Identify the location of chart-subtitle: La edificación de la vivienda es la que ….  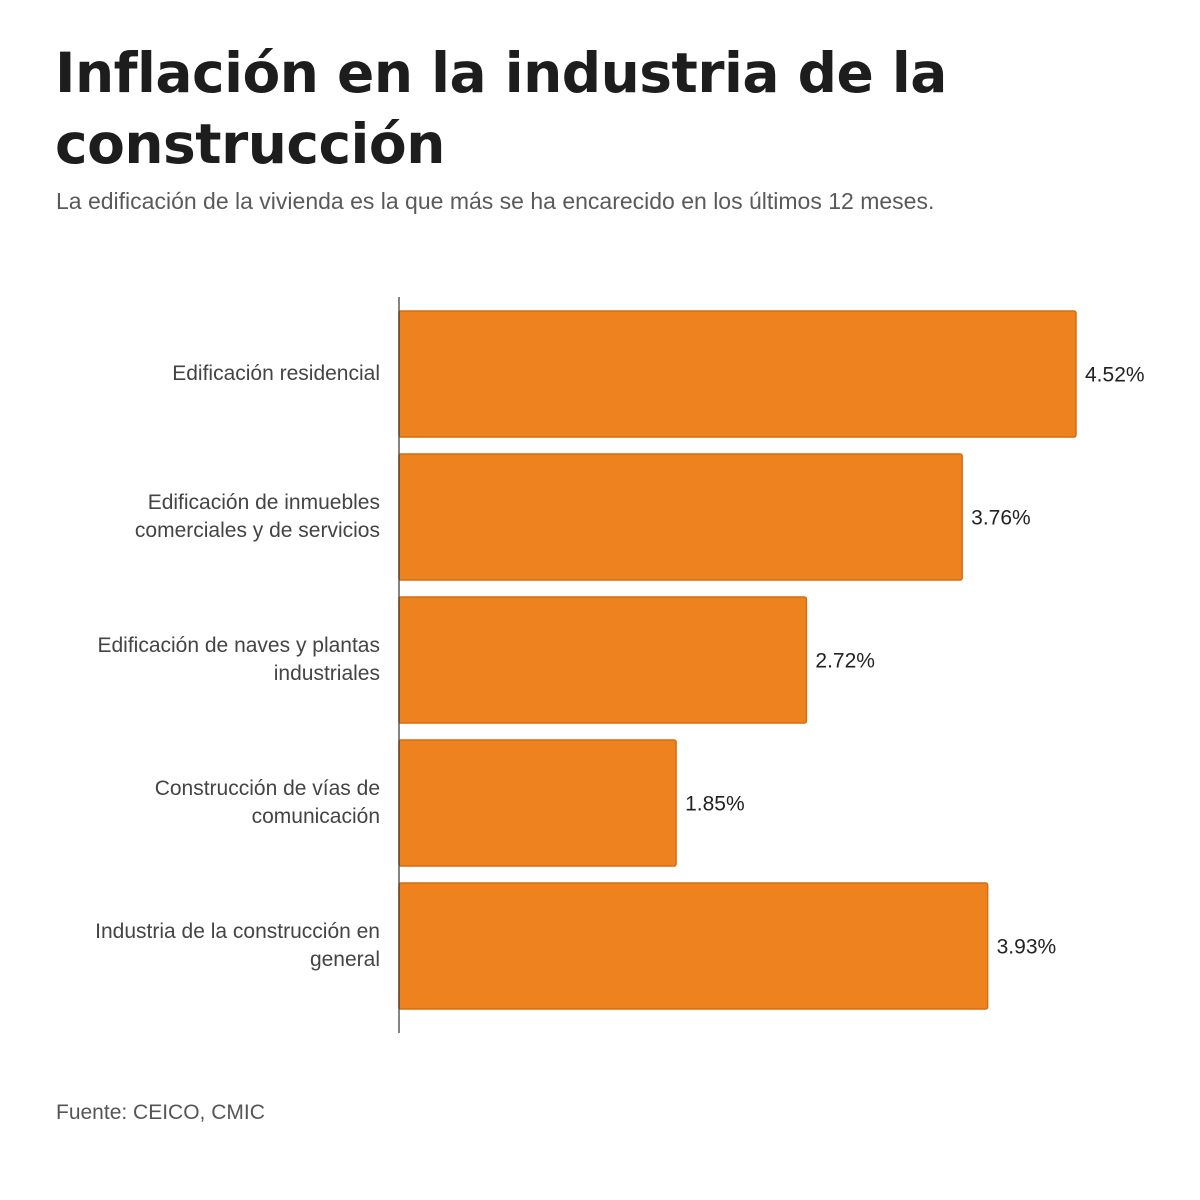
(495, 201).